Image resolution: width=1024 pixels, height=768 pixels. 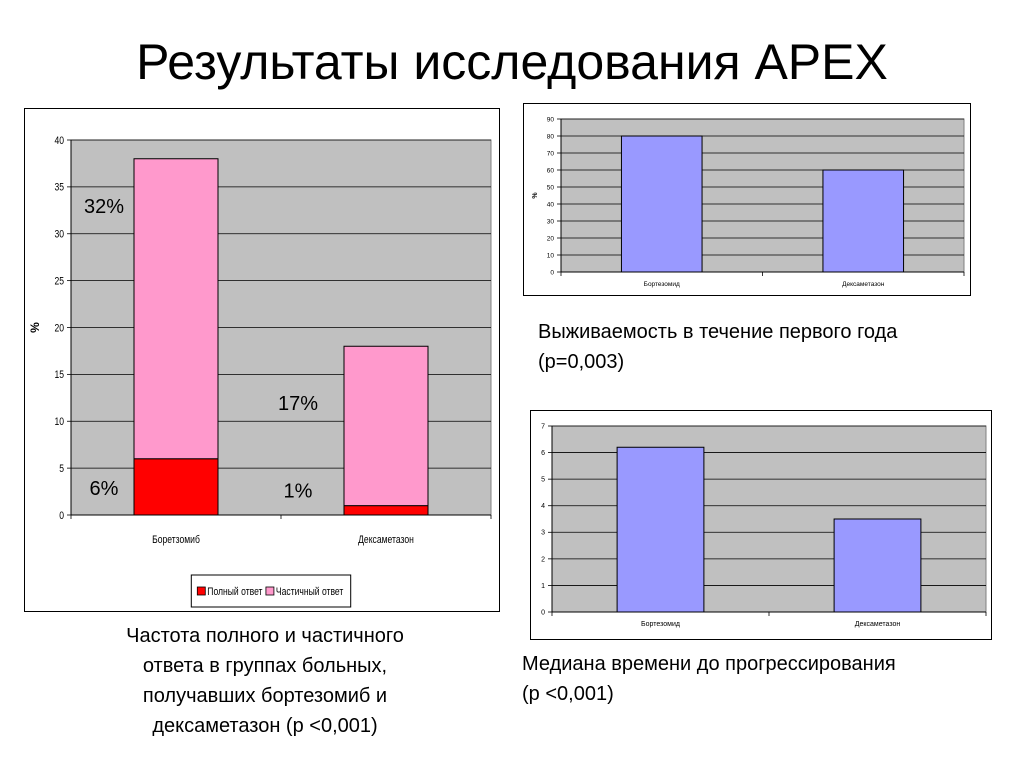 I want to click on y-tick-label: 15, so click(x=59, y=375).